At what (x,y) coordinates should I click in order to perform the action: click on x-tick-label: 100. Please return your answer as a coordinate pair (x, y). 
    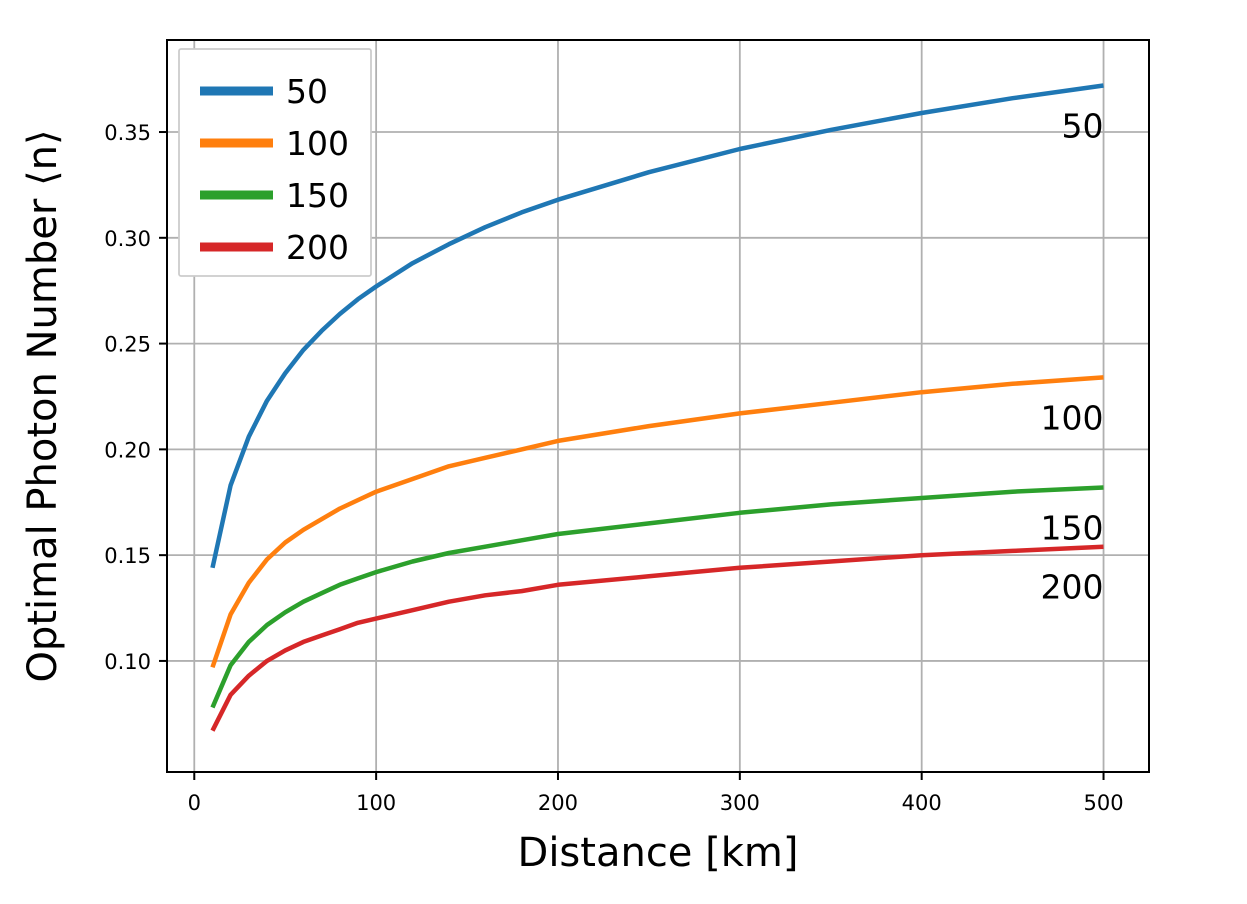
    Looking at the image, I should click on (376, 803).